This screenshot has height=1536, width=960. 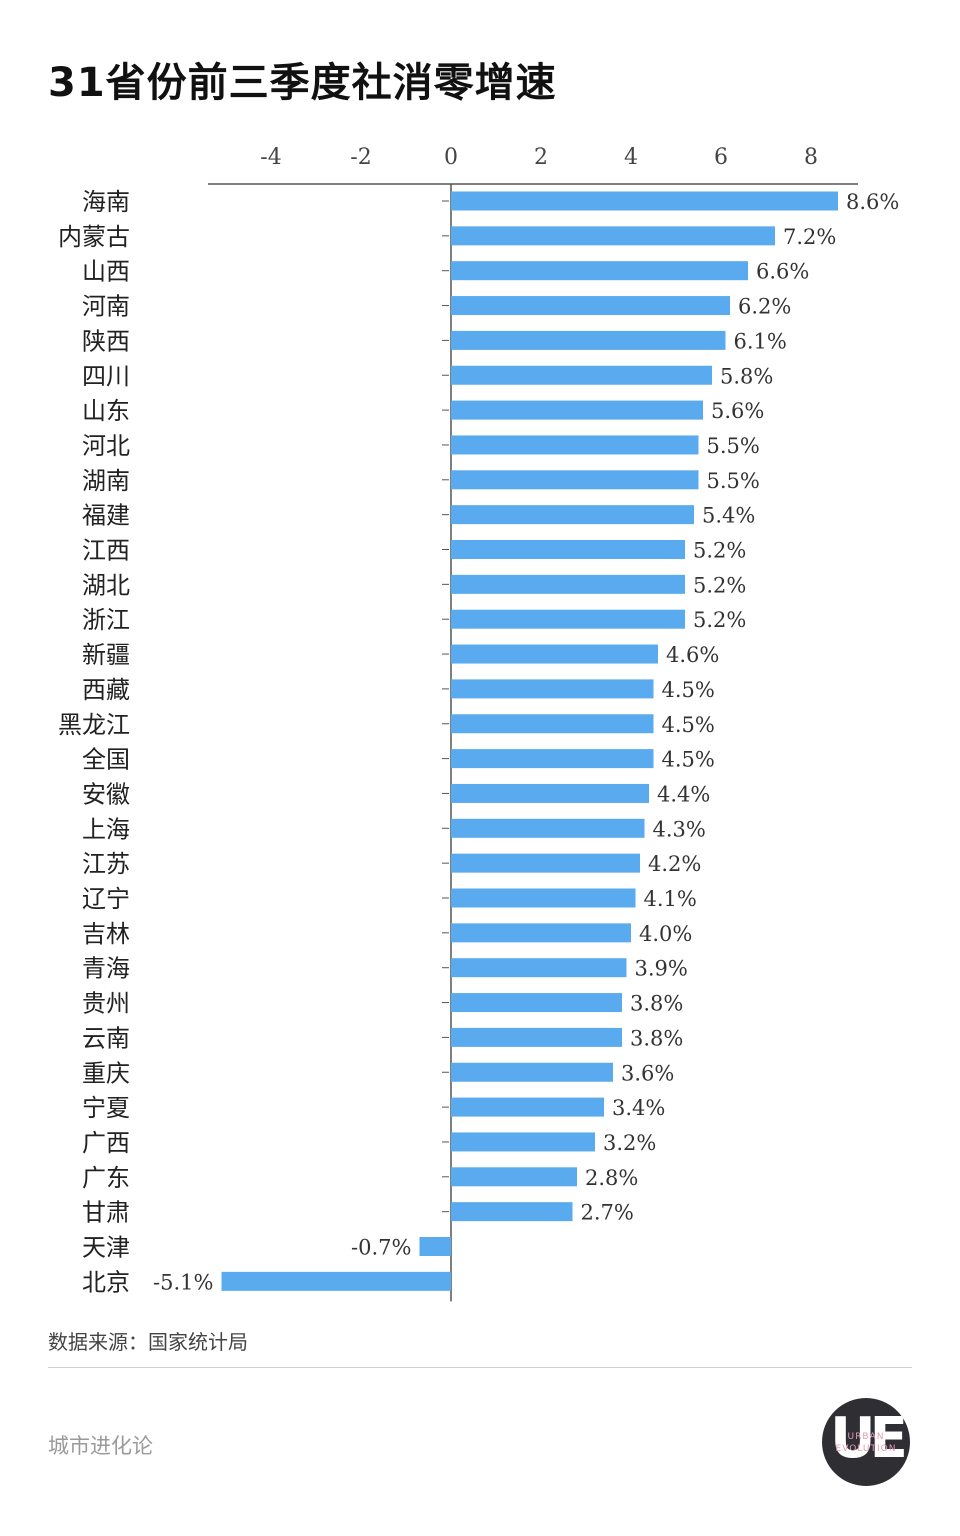 What do you see at coordinates (100, 1446) in the screenshot?
I see `brand-name: 城市进化论` at bounding box center [100, 1446].